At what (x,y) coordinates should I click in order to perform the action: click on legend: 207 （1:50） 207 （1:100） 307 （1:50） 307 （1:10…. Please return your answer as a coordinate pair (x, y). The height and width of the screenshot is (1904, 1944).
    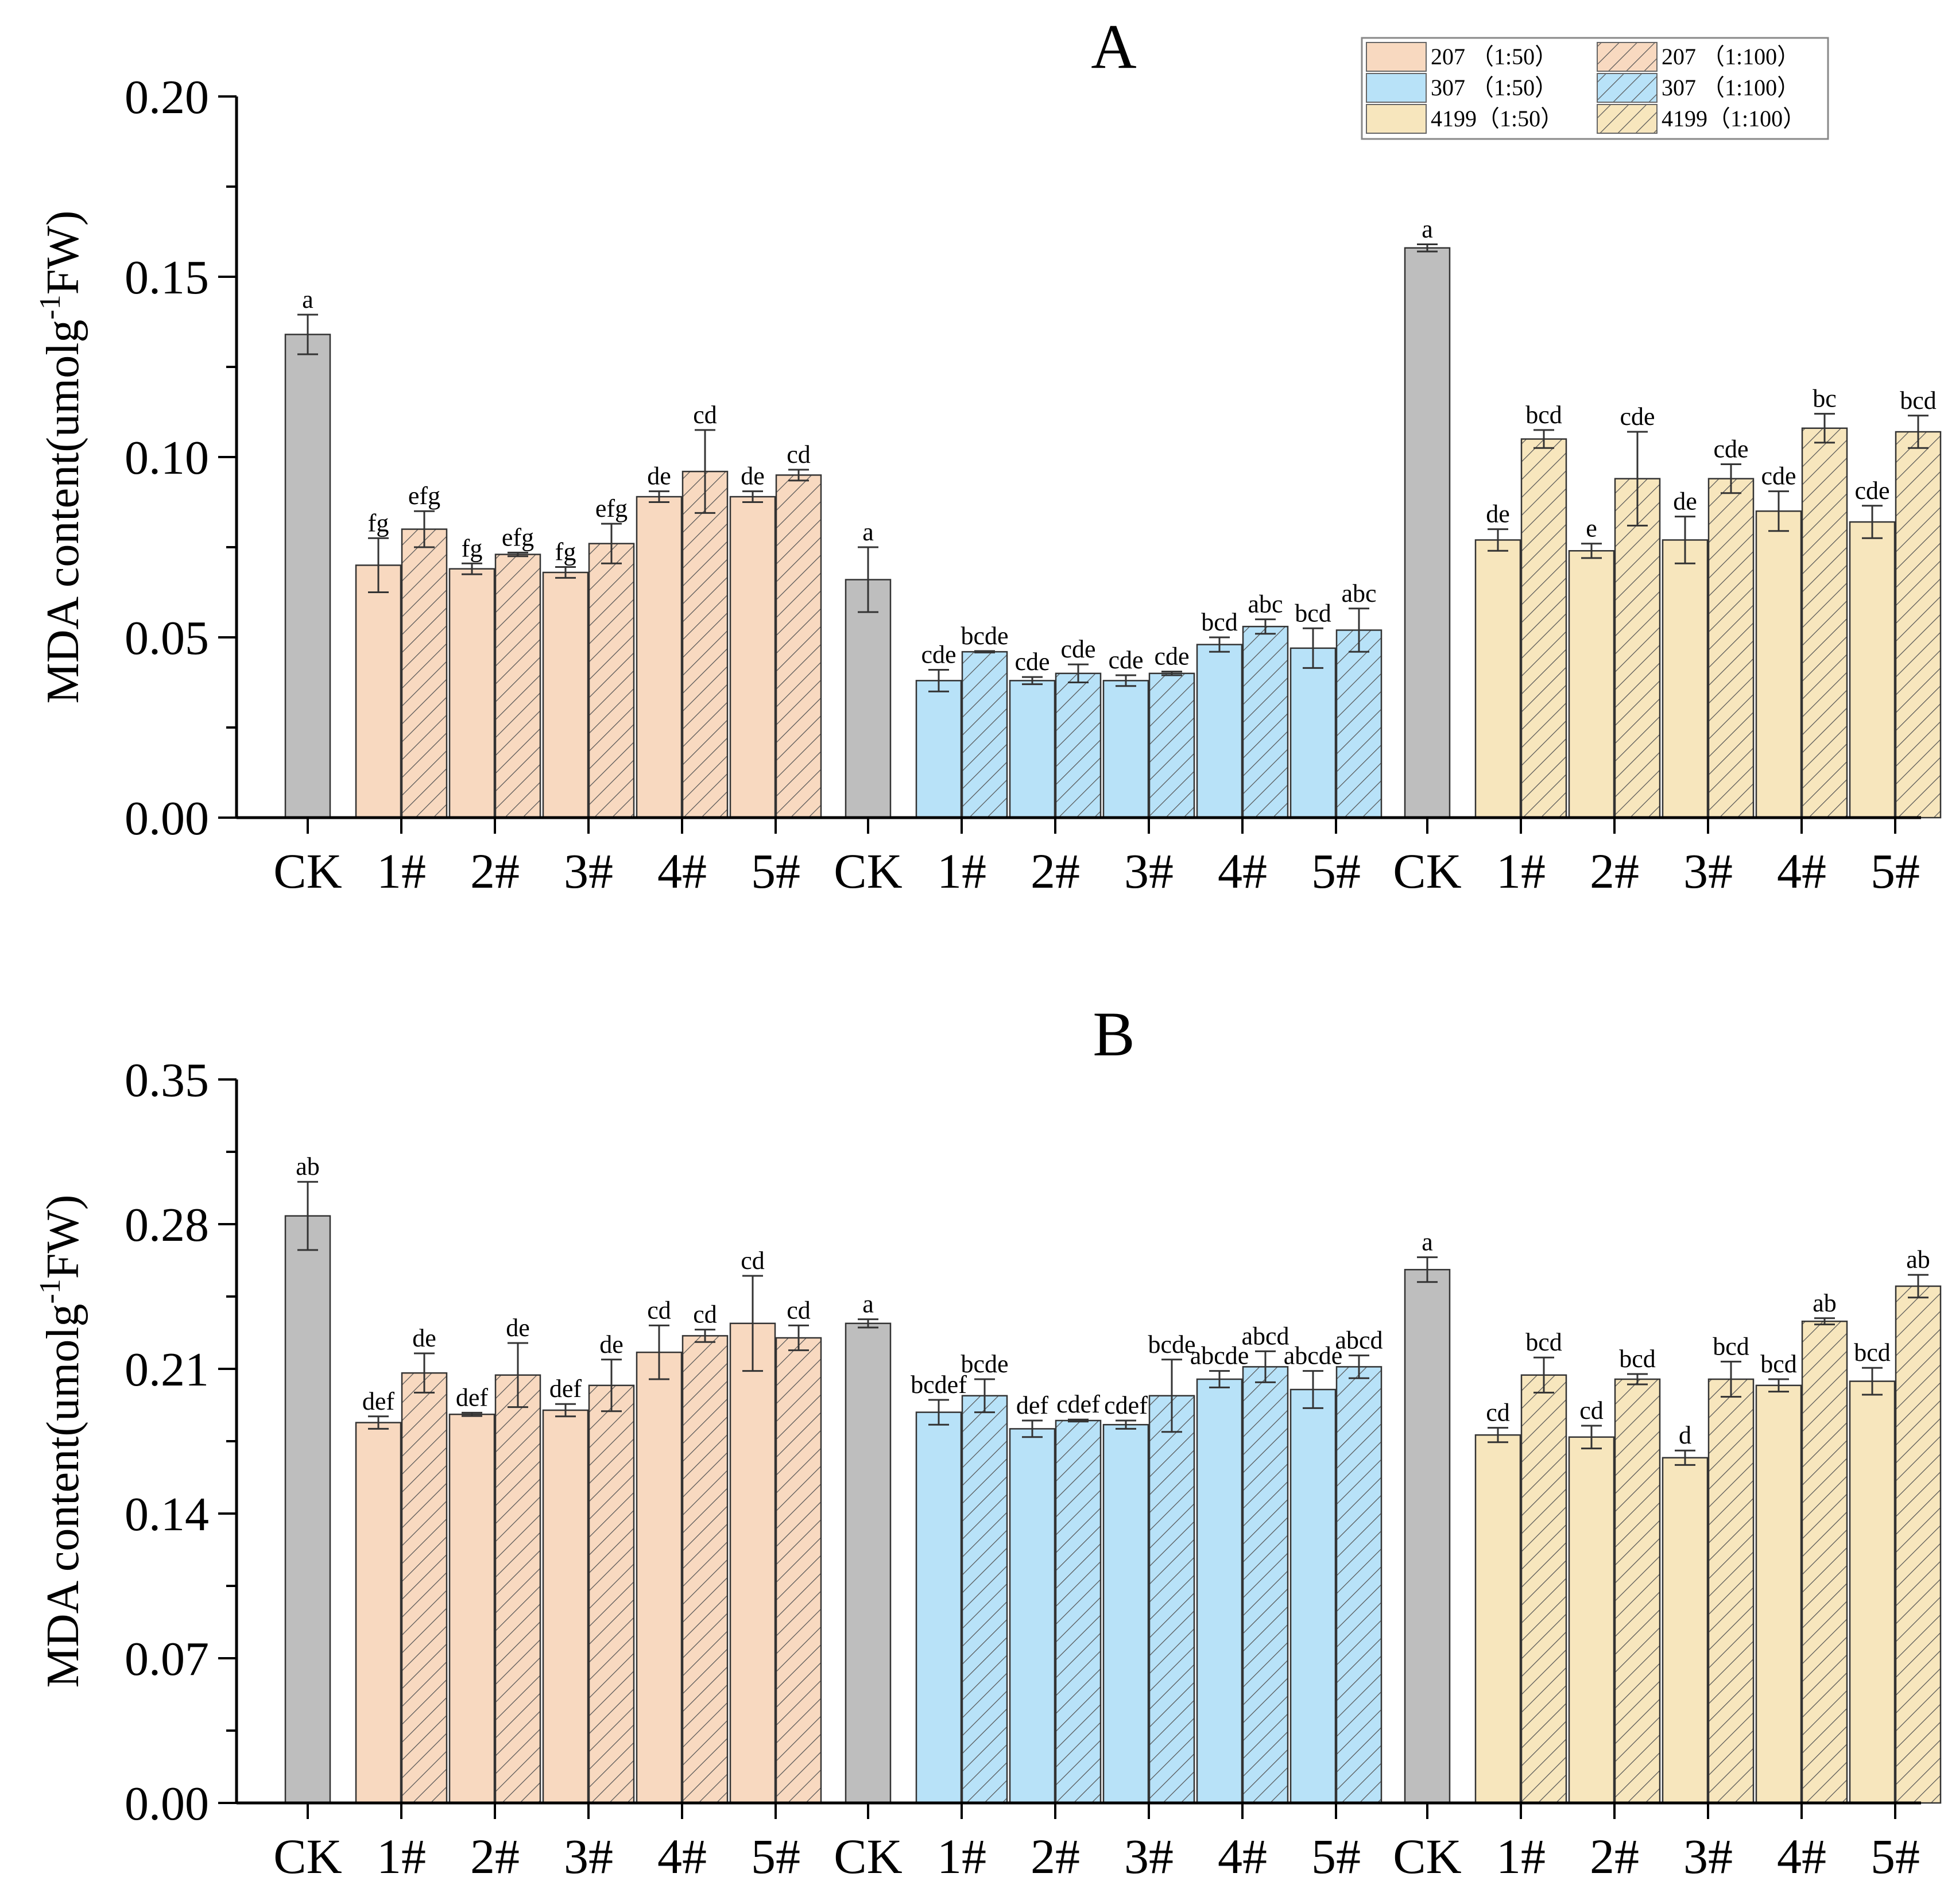
    Looking at the image, I should click on (1595, 88).